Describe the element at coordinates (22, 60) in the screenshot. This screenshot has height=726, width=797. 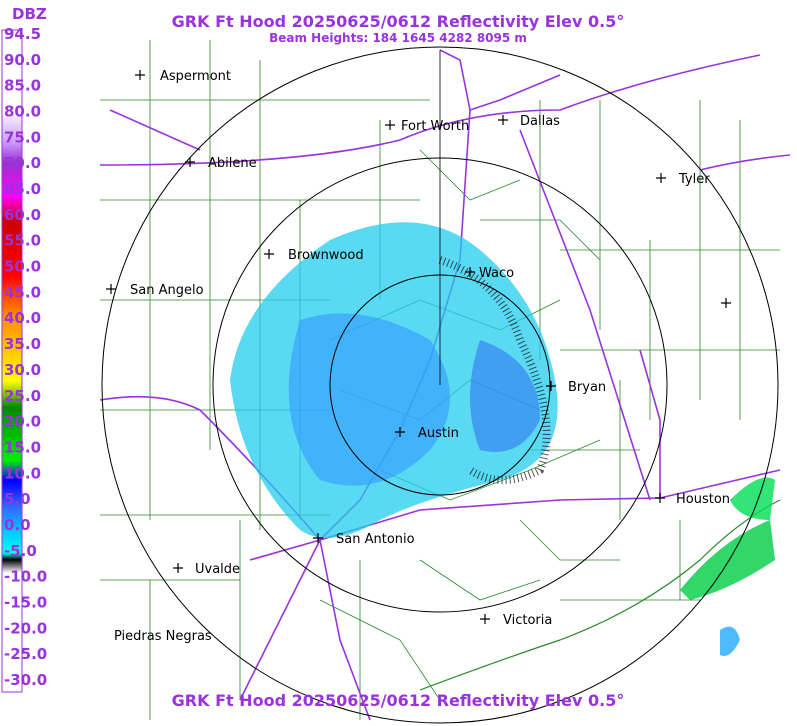
I see `scale-label: 90.0` at that location.